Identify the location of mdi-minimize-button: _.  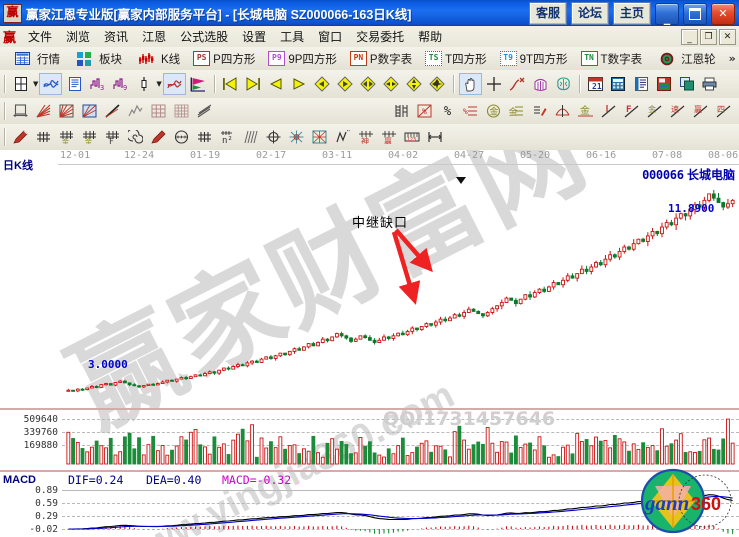
(689, 37).